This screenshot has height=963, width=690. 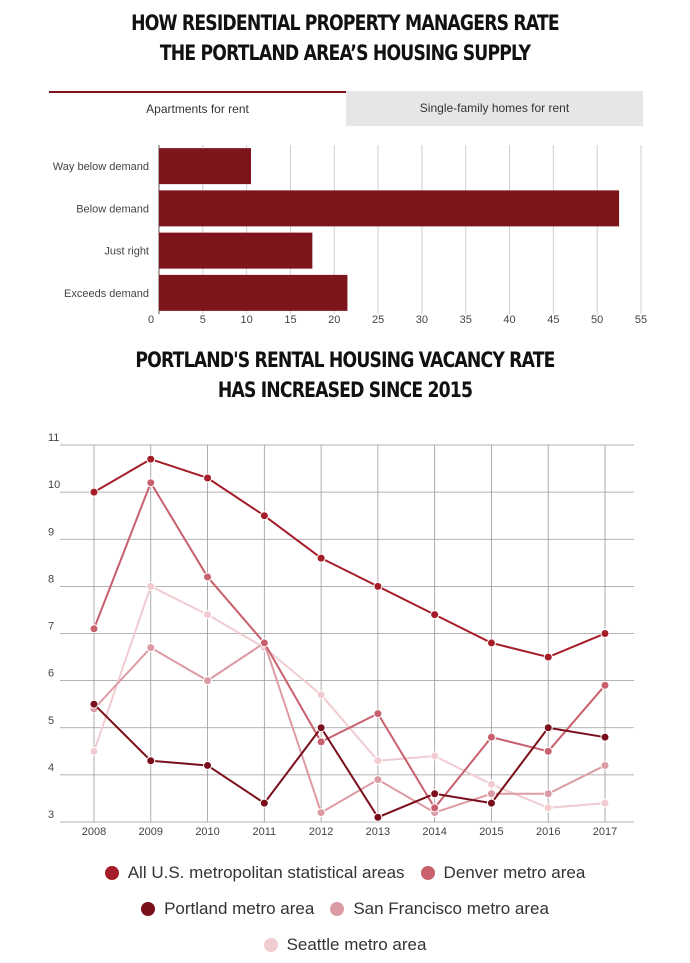 What do you see at coordinates (265, 832) in the screenshot?
I see `line-x-tick-label: 2011` at bounding box center [265, 832].